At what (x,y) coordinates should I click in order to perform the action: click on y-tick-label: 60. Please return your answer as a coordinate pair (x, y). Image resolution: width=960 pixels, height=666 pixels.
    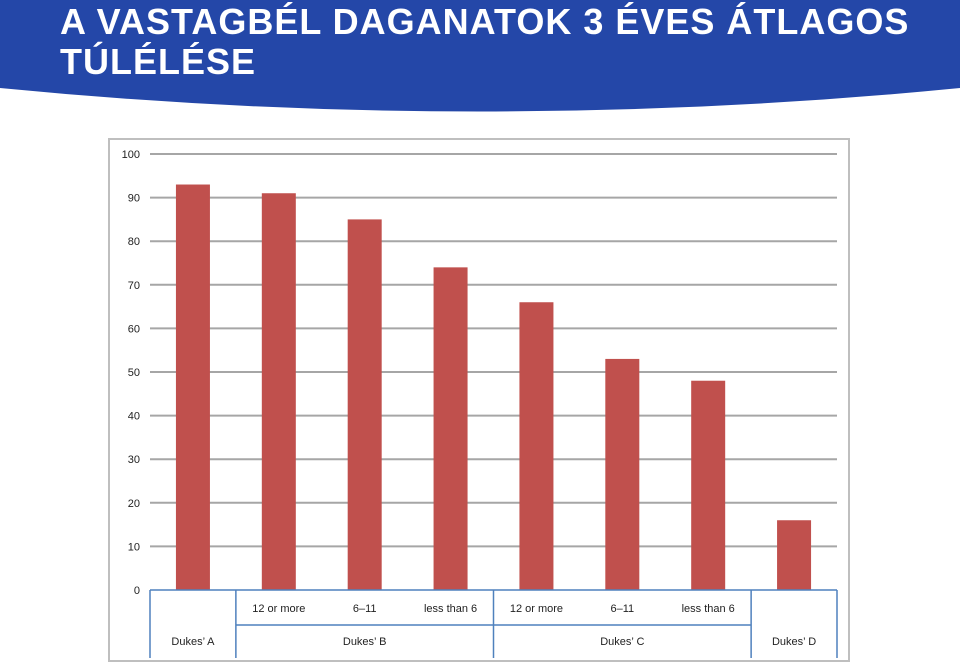
    Looking at the image, I should click on (134, 329).